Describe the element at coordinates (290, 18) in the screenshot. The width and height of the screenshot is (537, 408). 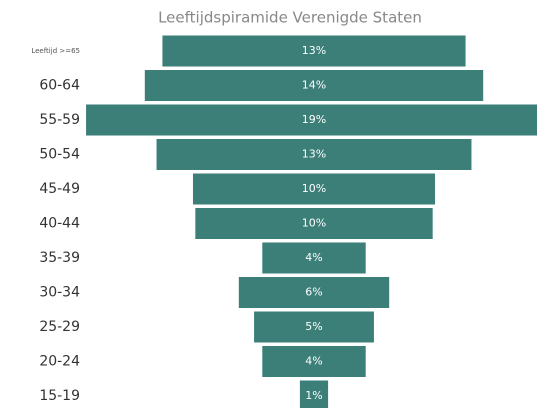
I see `chart-title: Leeftijdspiramide Verenigde Staten` at that location.